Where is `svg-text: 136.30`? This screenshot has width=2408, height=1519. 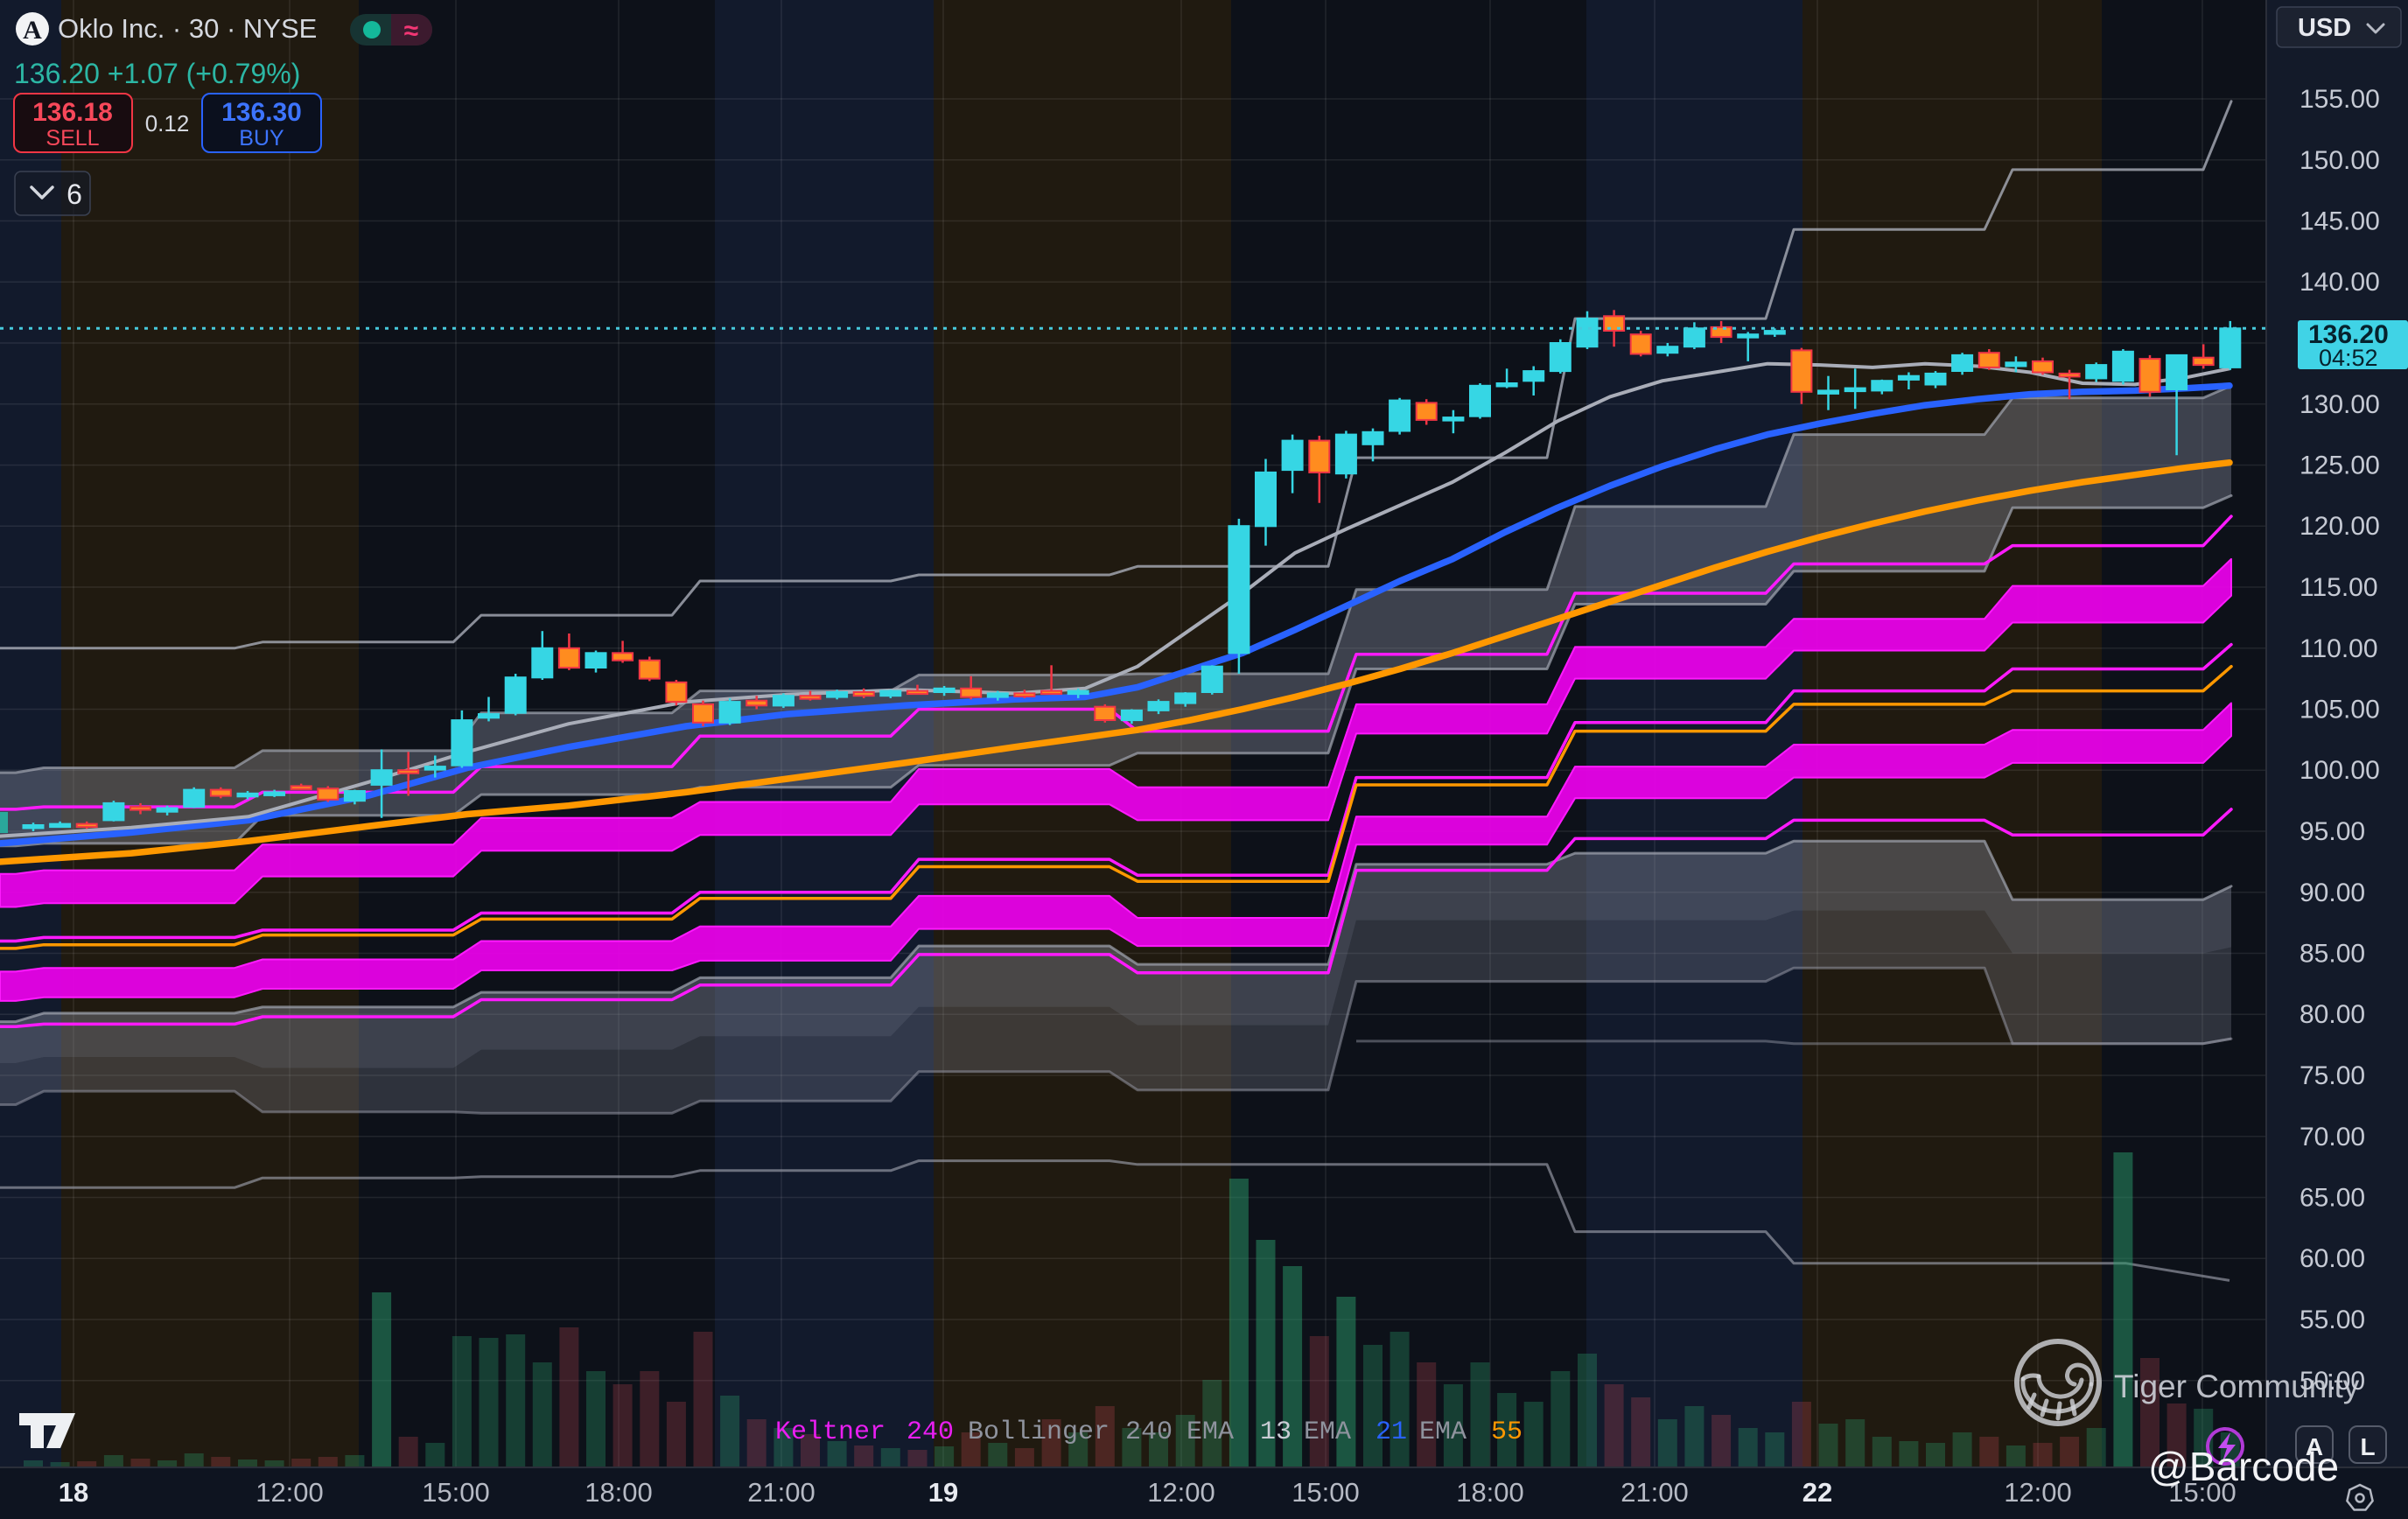
svg-text: 136.30 is located at coordinates (261, 112).